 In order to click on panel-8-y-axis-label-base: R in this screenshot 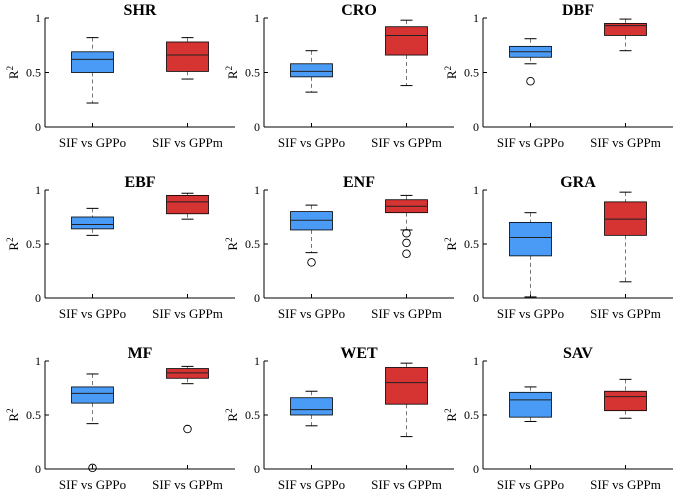, I will do `click(232, 417)`.